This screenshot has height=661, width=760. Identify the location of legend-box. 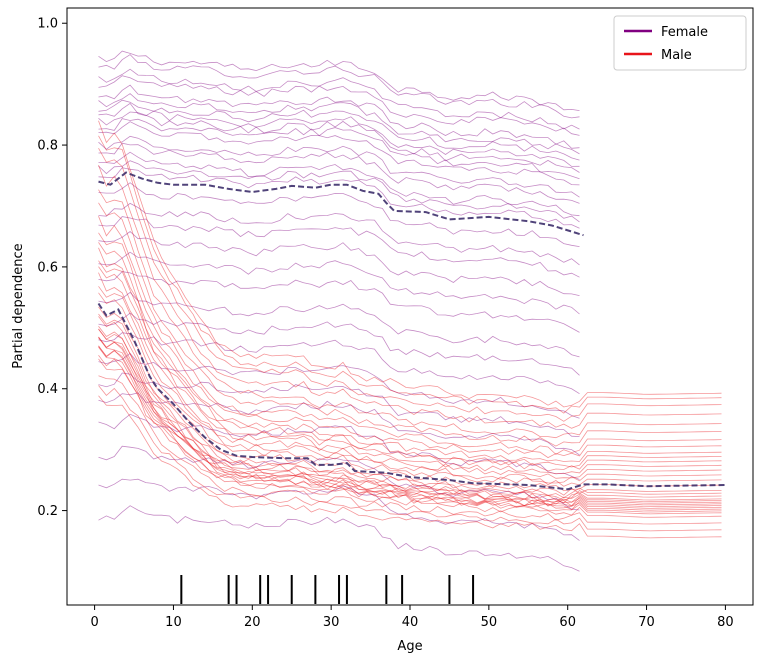
(680, 43).